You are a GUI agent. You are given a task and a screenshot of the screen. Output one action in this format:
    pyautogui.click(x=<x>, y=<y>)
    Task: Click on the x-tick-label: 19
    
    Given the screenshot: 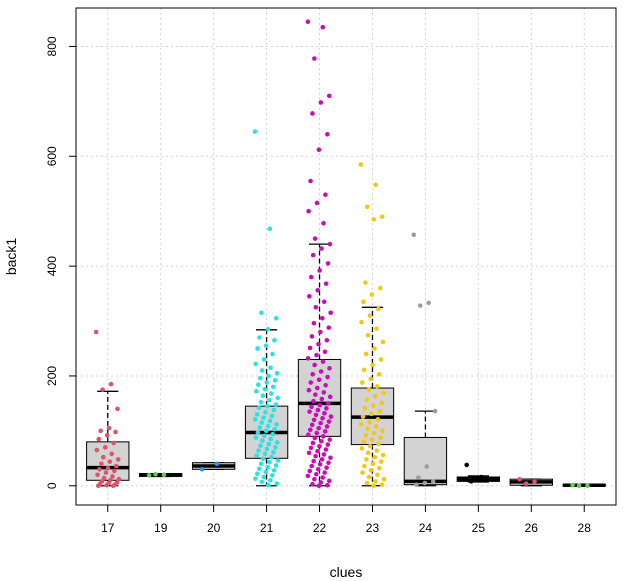 What is the action you would take?
    pyautogui.click(x=161, y=528)
    